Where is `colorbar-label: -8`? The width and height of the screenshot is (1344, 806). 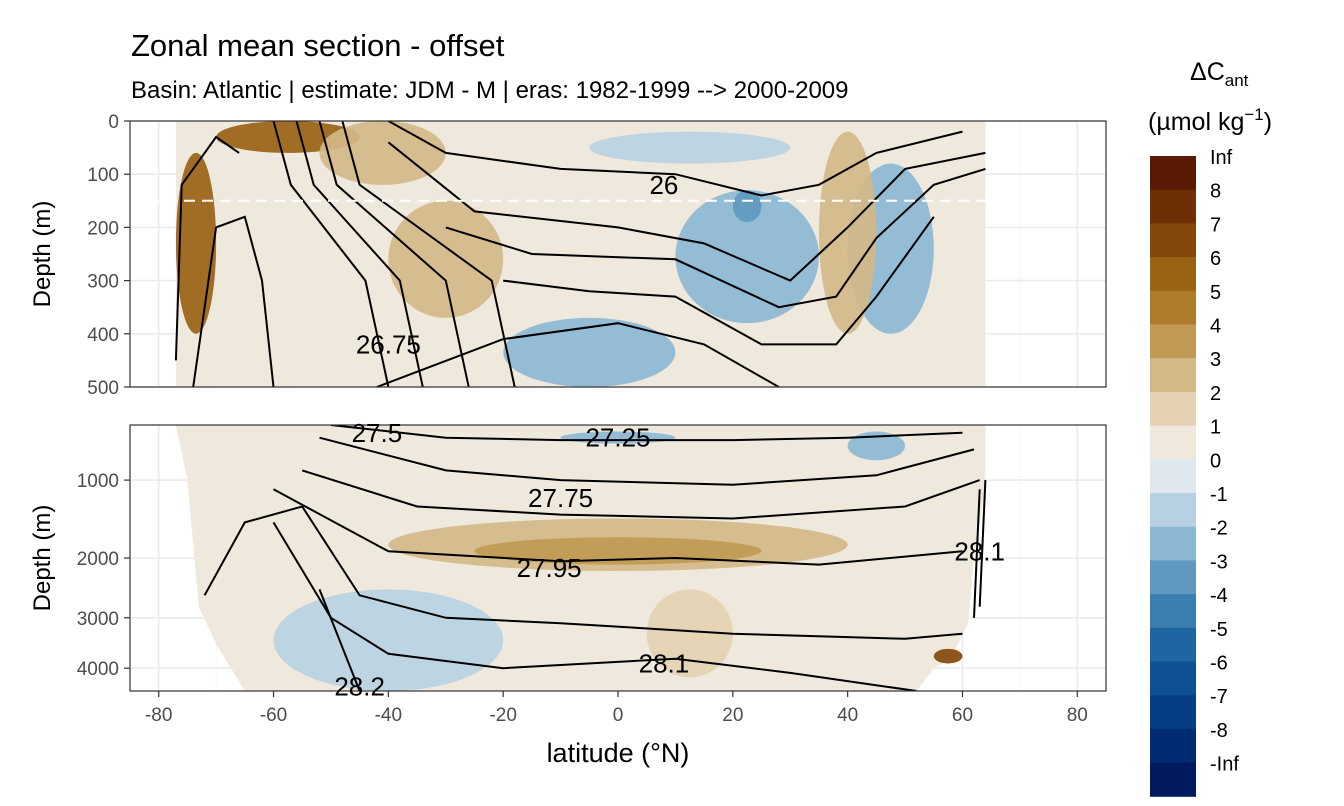
colorbar-label: -8 is located at coordinates (1219, 731).